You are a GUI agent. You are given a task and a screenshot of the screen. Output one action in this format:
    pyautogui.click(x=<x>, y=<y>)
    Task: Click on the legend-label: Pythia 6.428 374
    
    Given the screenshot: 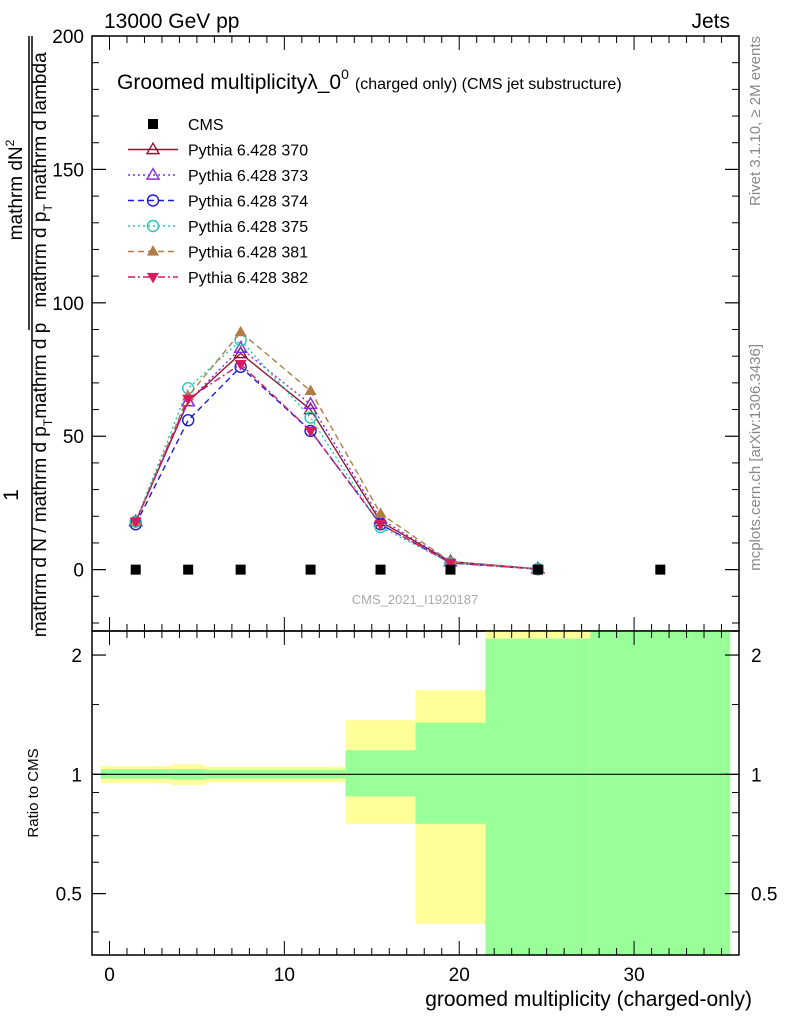 What is the action you would take?
    pyautogui.click(x=248, y=202)
    